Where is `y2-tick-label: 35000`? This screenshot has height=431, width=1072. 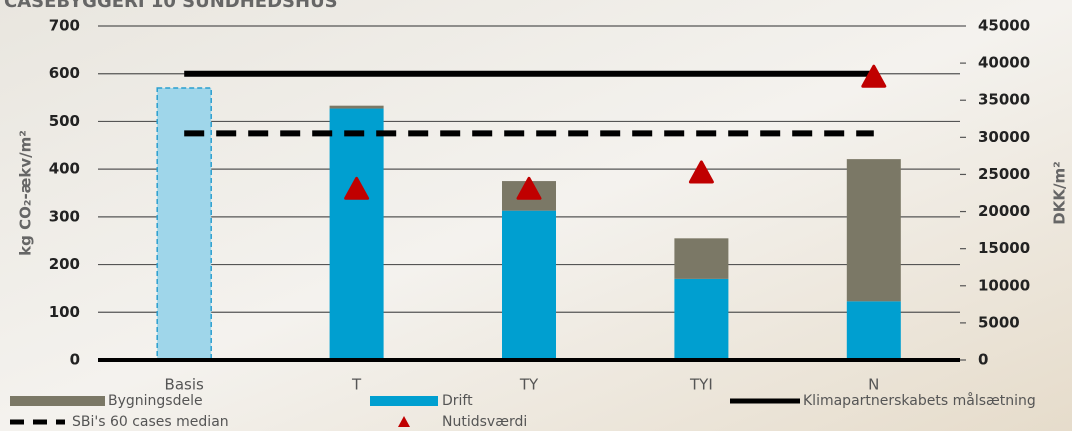 y2-tick-label: 35000 is located at coordinates (1004, 100).